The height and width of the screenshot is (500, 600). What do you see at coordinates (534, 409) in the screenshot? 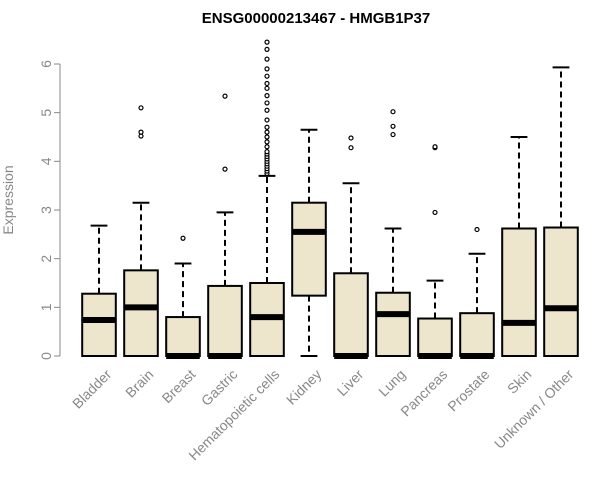
I see `x-tick-label: Unknown / Other` at bounding box center [534, 409].